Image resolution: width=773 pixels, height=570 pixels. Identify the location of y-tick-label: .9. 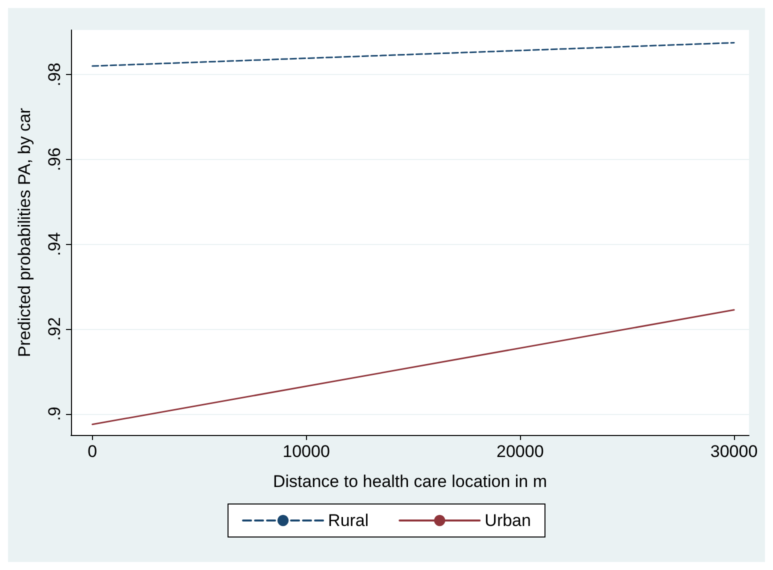
(54, 413).